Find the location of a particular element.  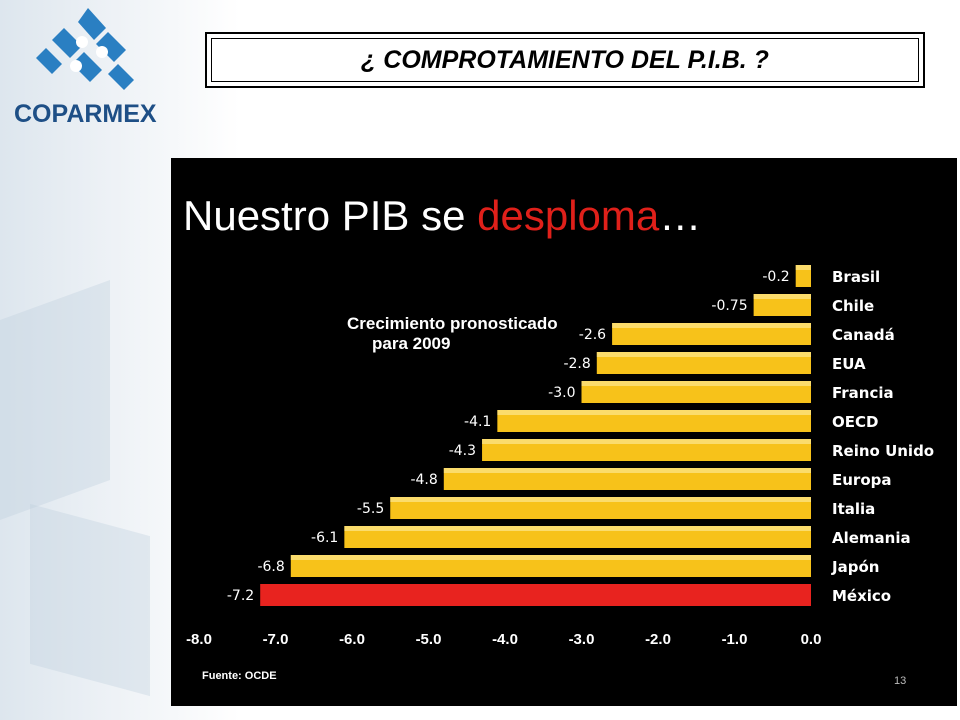

bar-value-label: -2.6 is located at coordinates (592, 335).